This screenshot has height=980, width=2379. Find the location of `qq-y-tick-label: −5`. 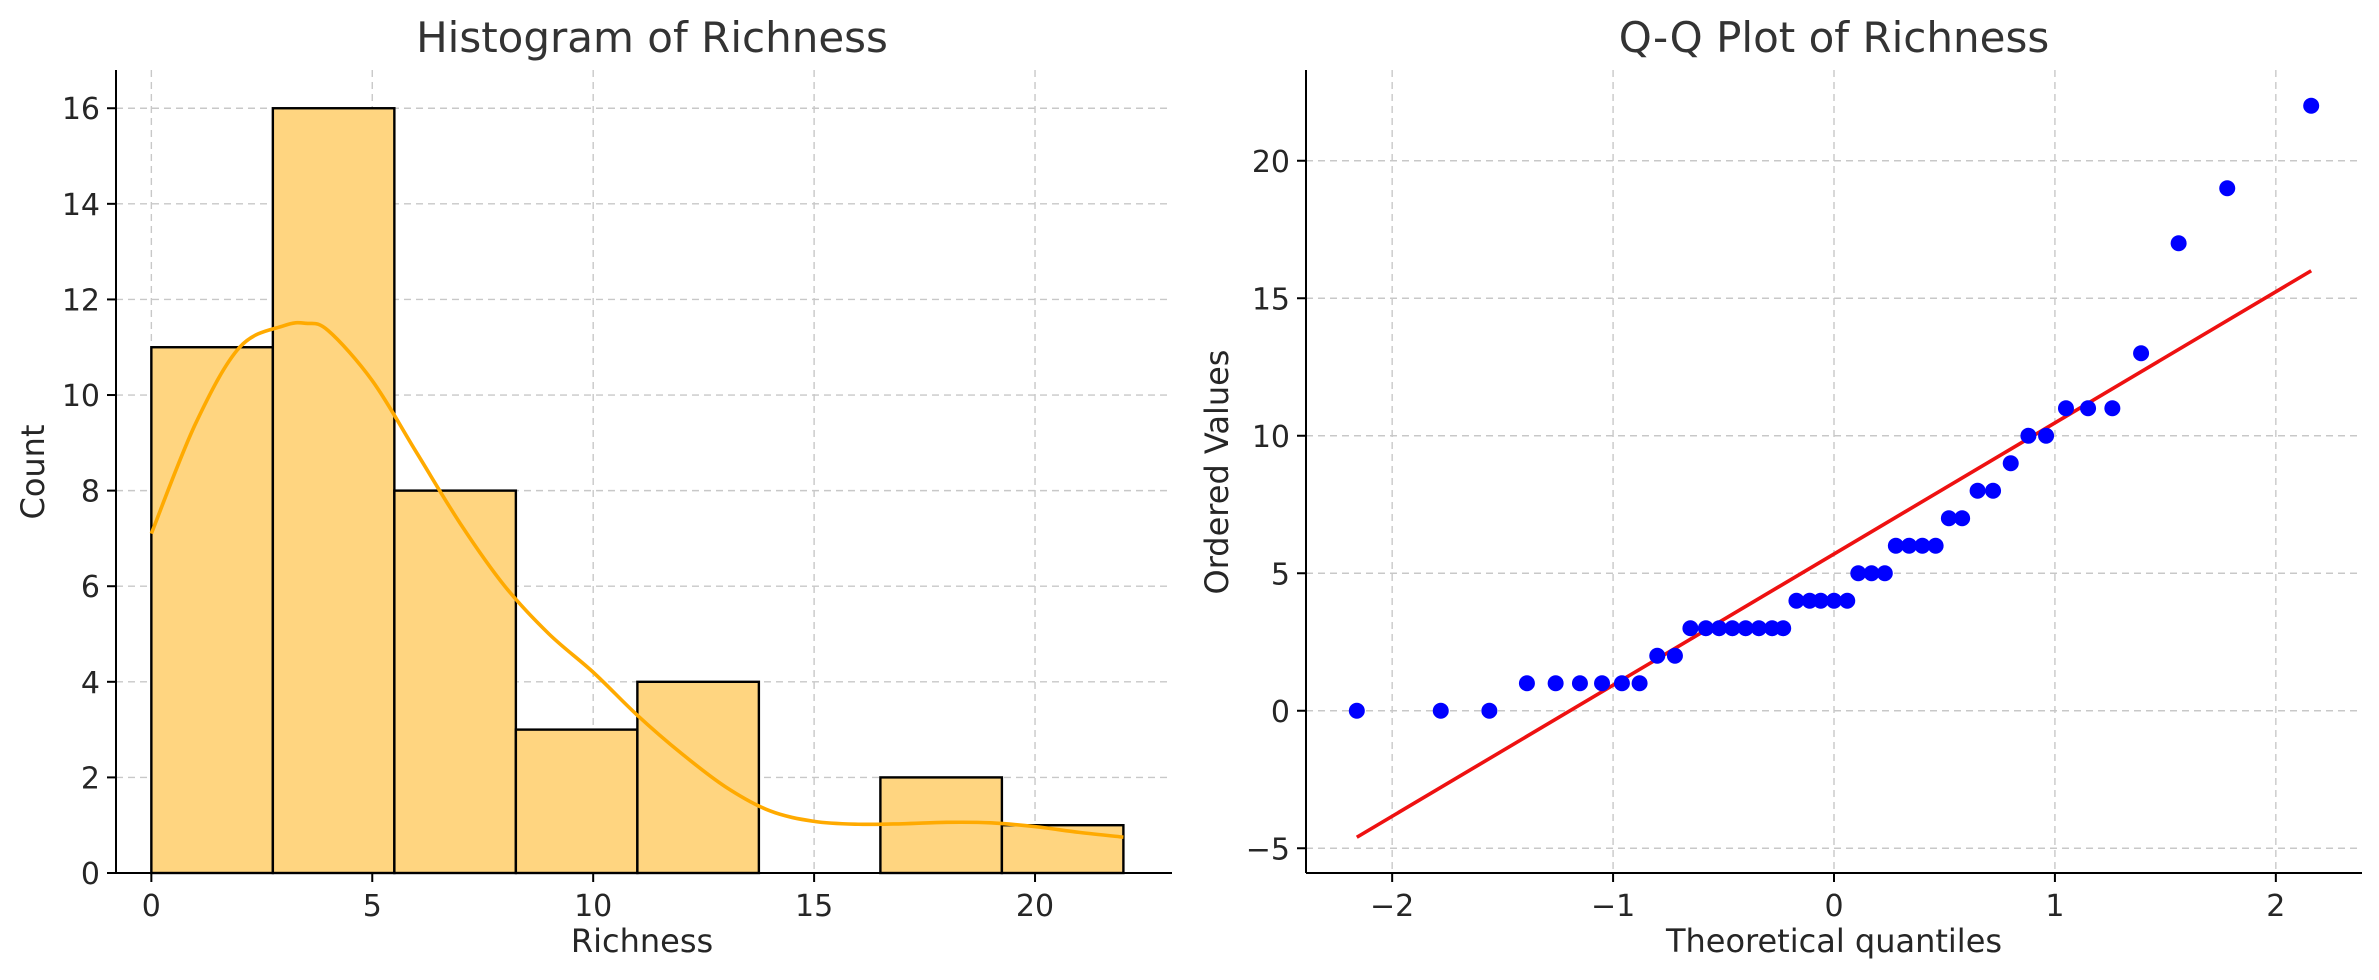

qq-y-tick-label: −5 is located at coordinates (1268, 849).